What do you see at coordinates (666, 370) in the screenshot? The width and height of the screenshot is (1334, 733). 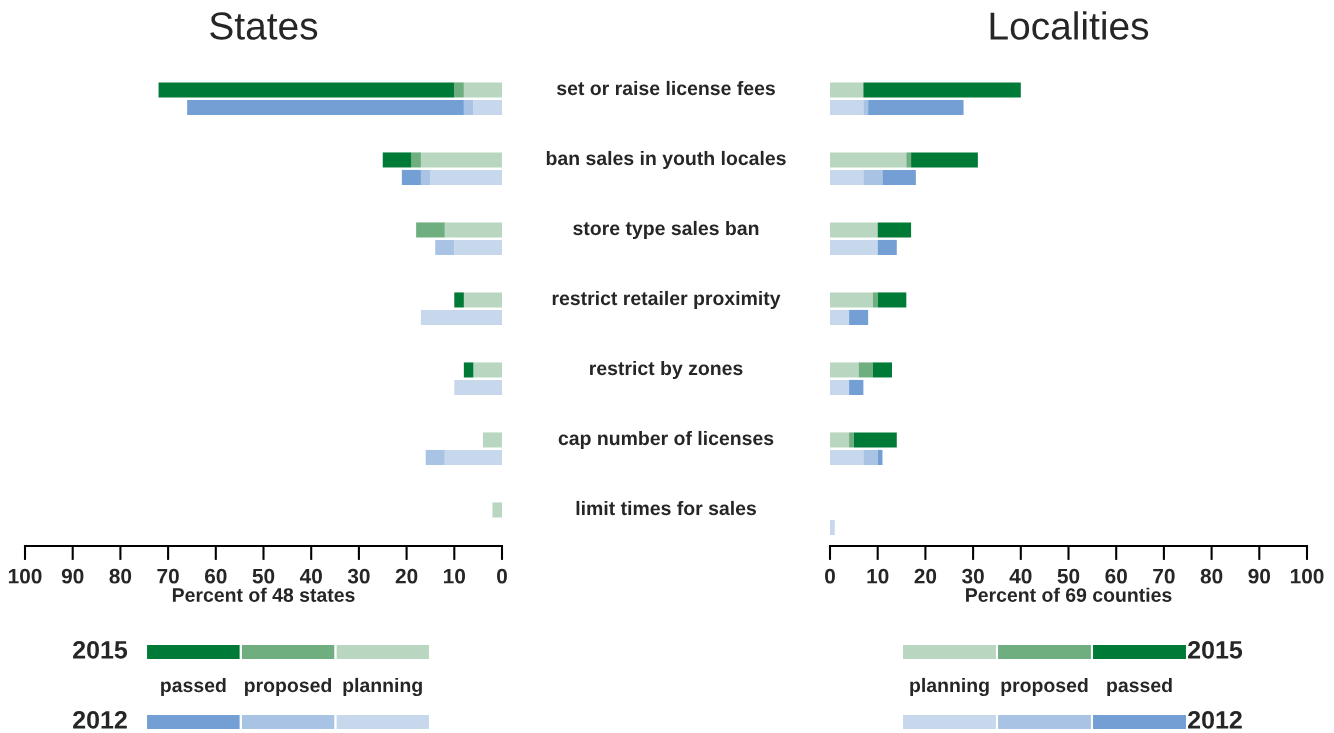 I see `y-tick-label: restrict by zones` at bounding box center [666, 370].